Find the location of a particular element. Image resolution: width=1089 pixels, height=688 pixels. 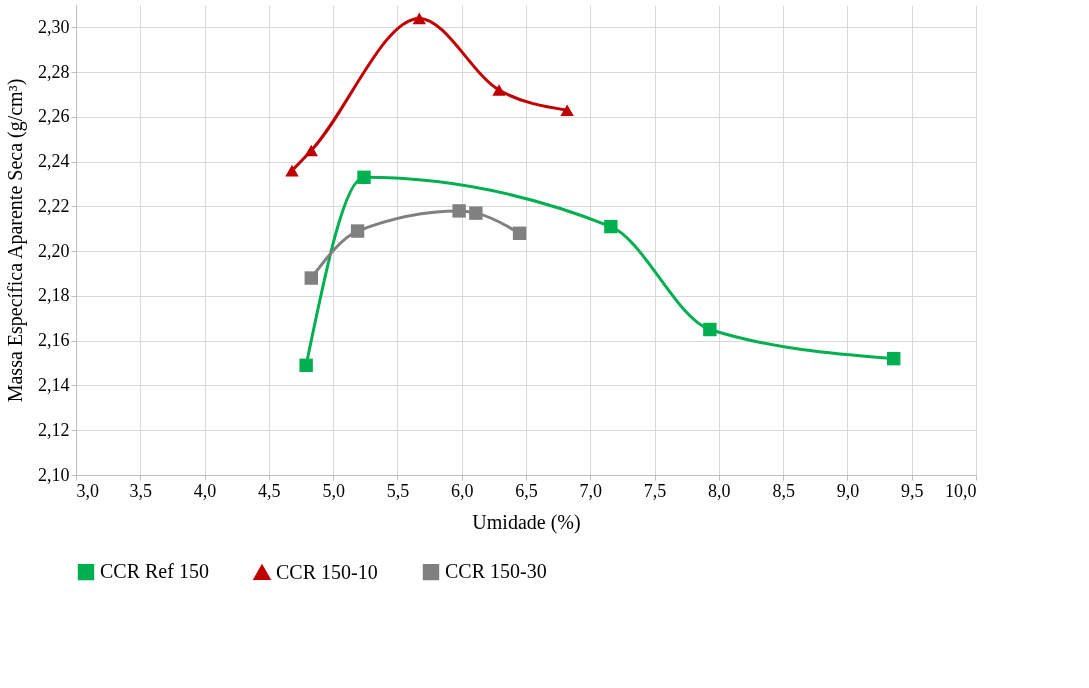

x-axis-title: Umidade (%) is located at coordinates (526, 522).